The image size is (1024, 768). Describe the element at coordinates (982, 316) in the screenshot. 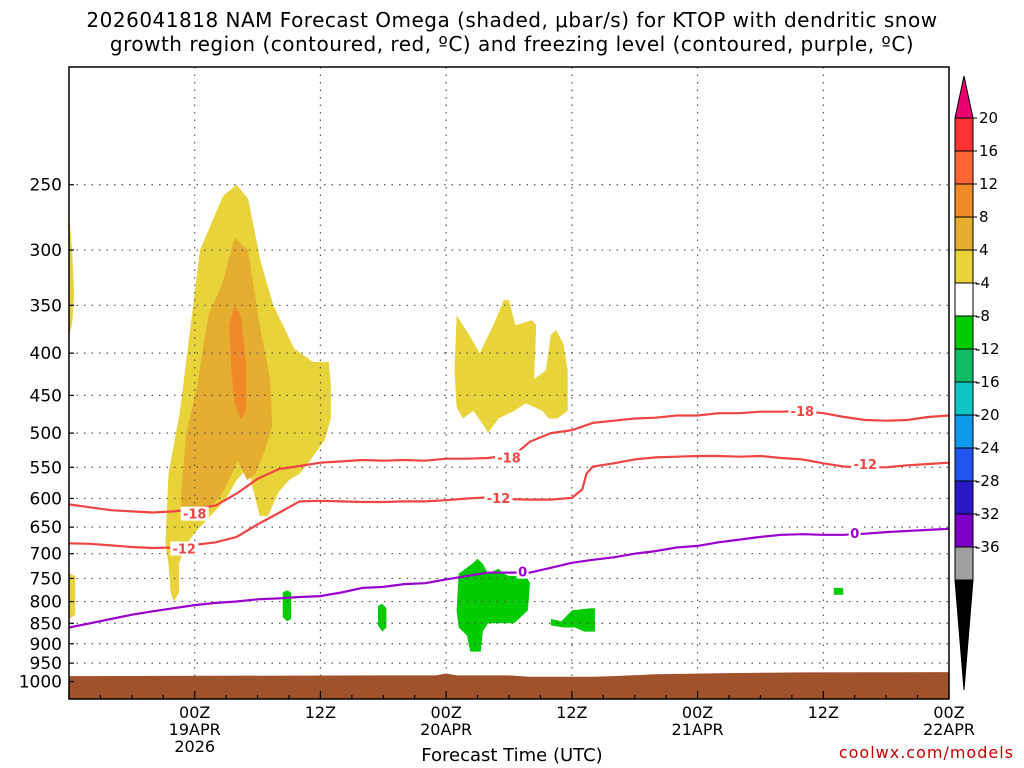

I see `colorbar-label-6: -8` at that location.